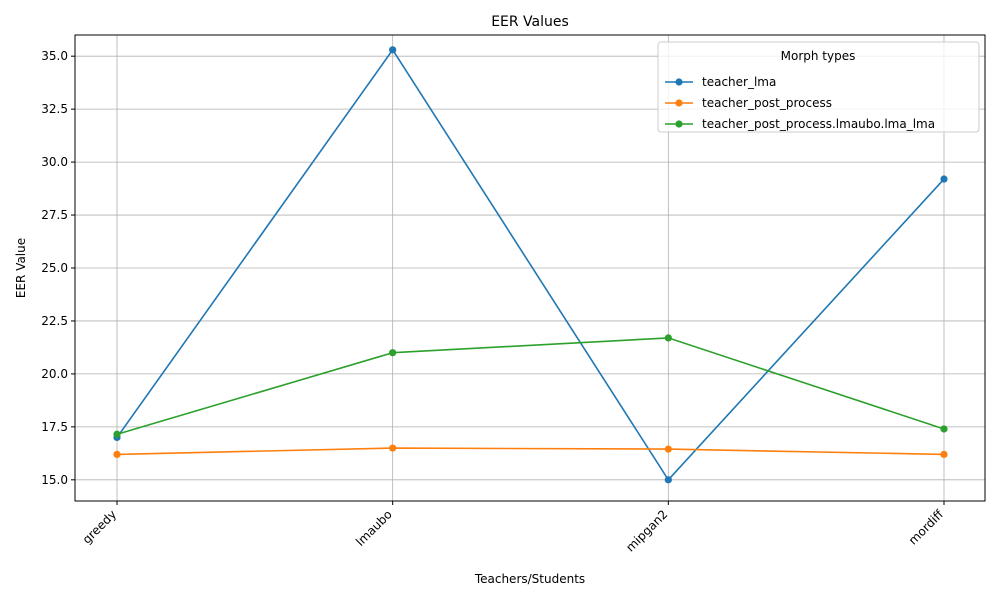 The width and height of the screenshot is (1000, 600). What do you see at coordinates (679, 82) in the screenshot?
I see `legend-marker-teacher_lma` at bounding box center [679, 82].